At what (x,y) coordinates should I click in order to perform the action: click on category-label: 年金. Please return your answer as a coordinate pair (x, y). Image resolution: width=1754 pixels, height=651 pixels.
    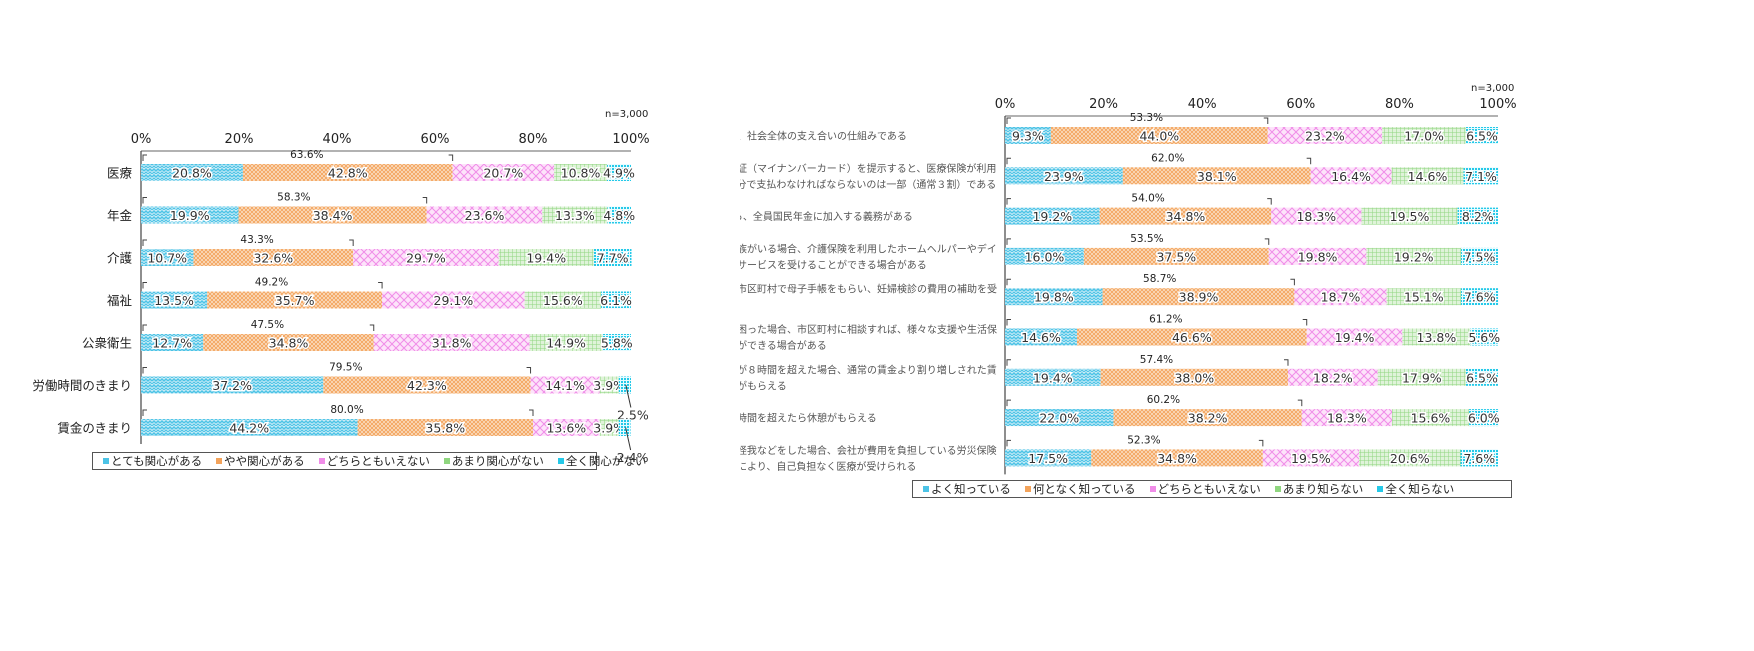
    Looking at the image, I should click on (120, 215).